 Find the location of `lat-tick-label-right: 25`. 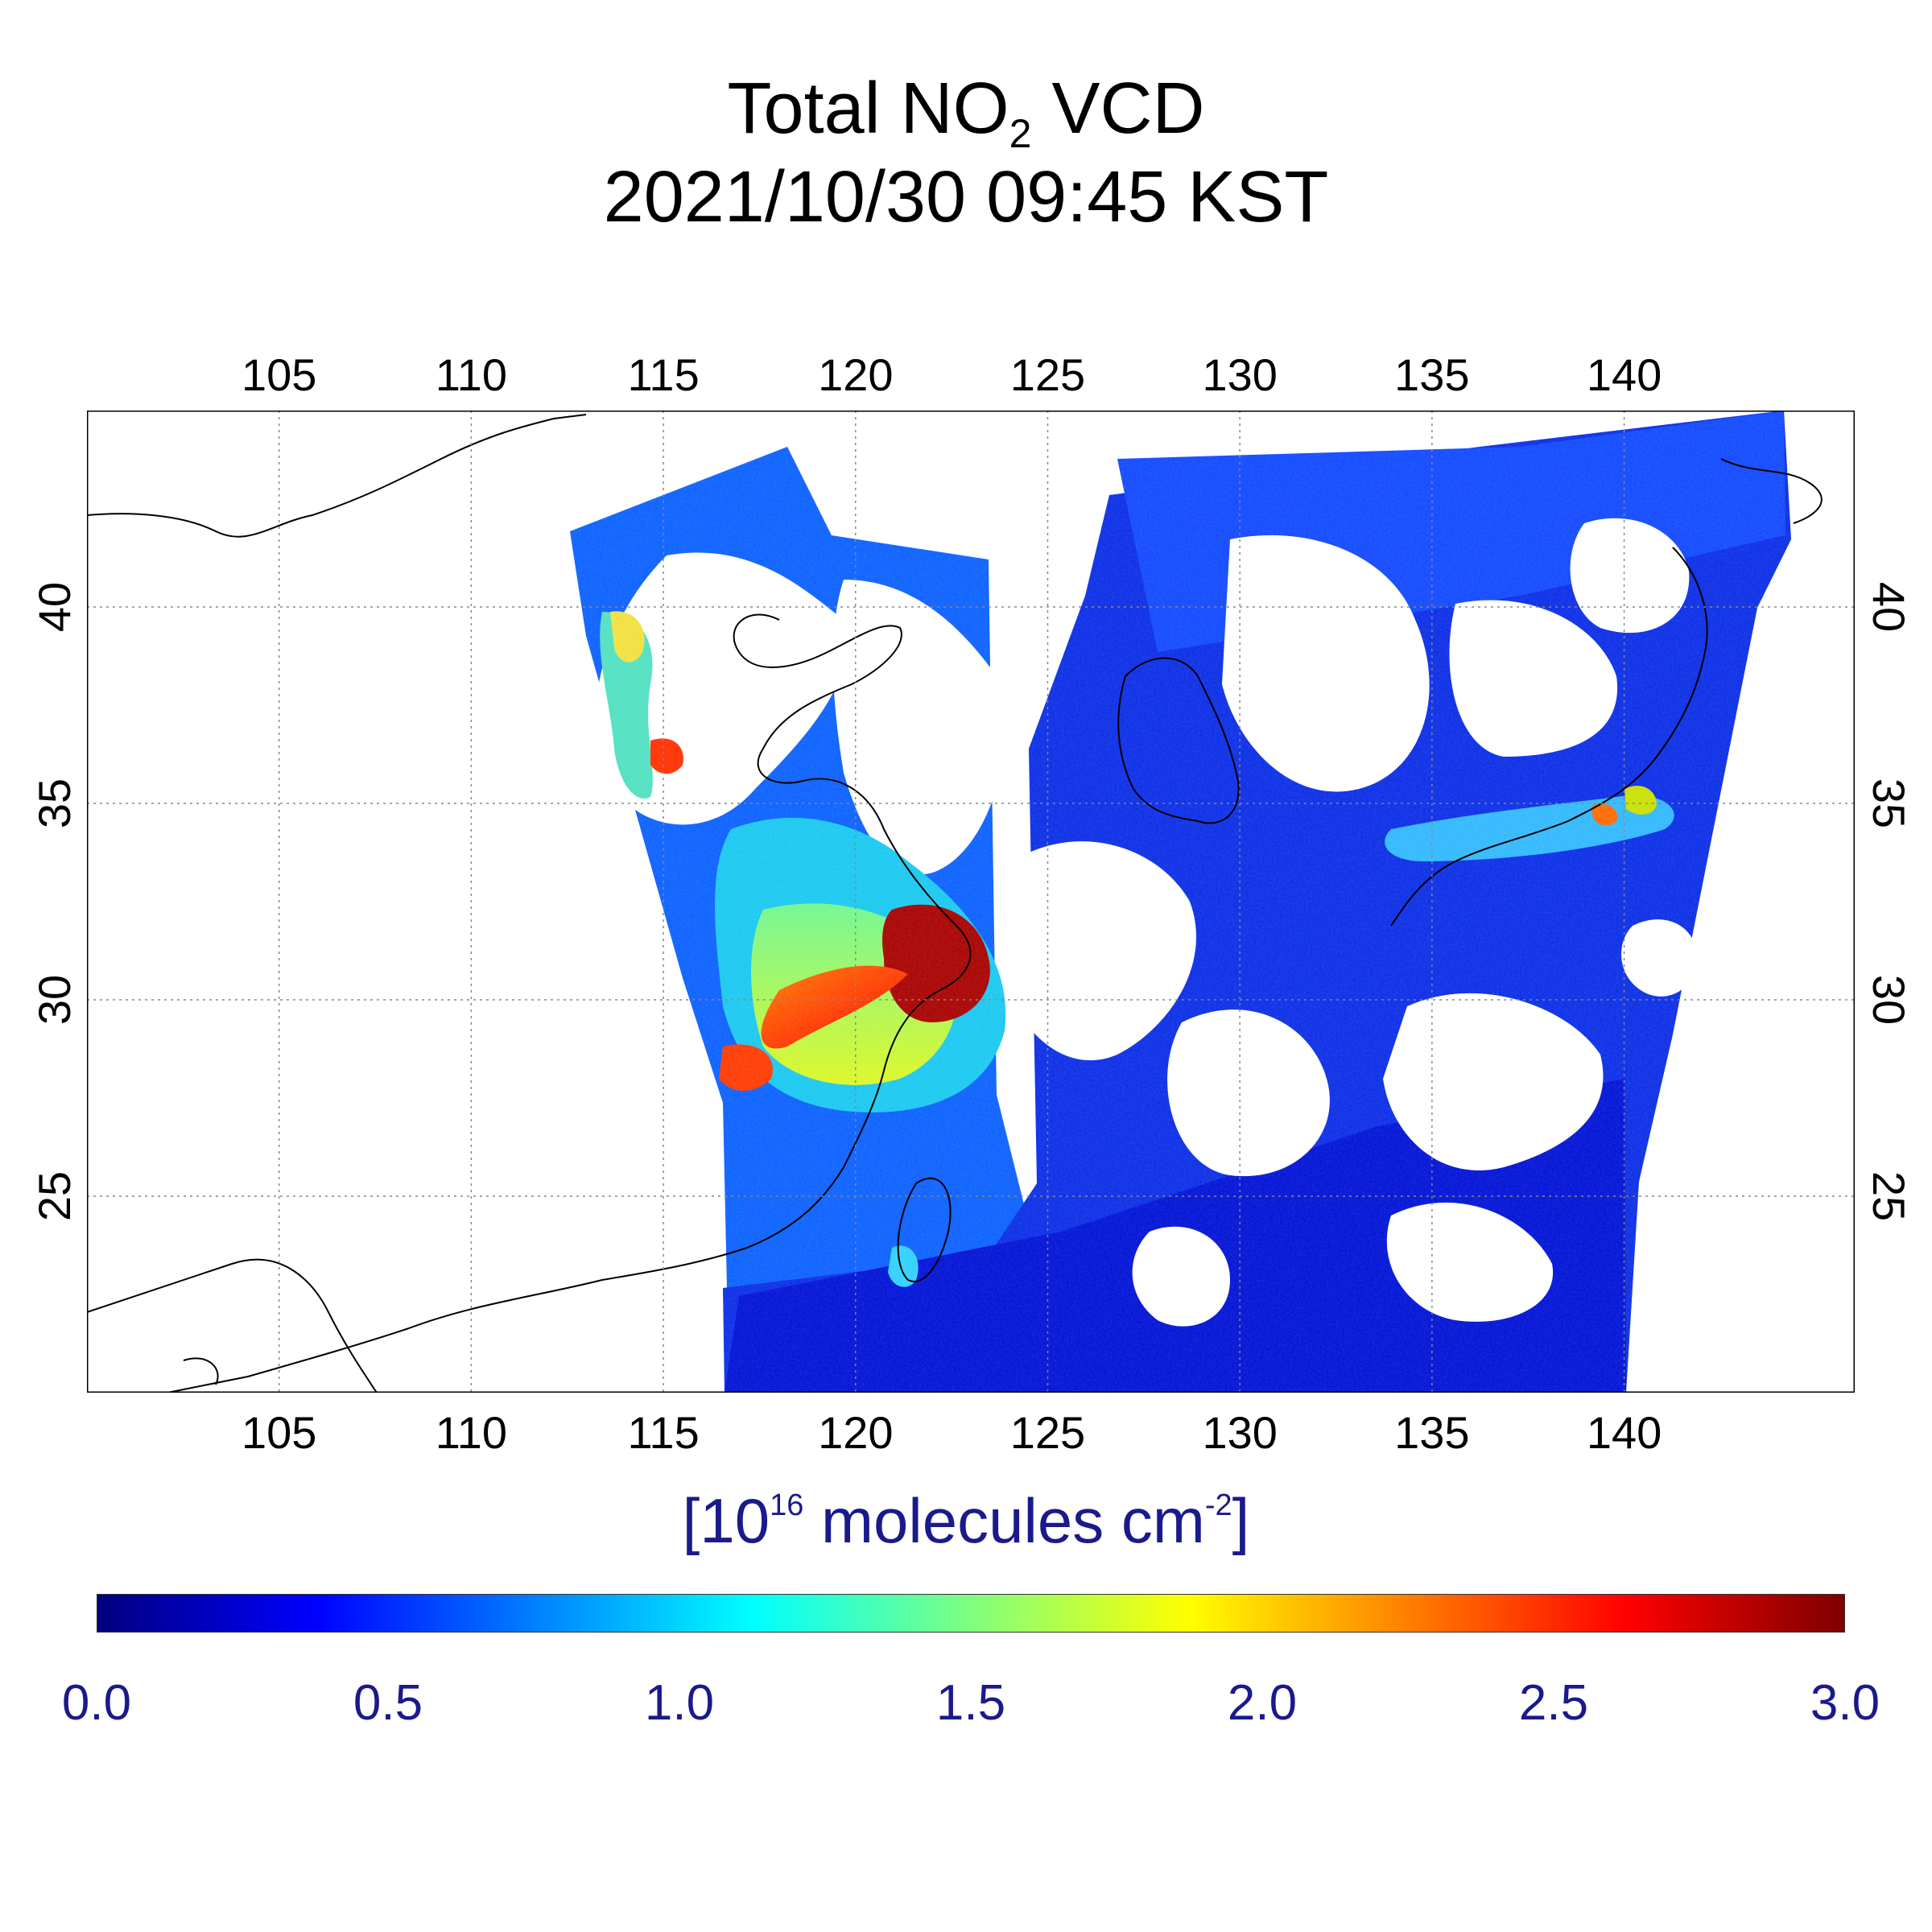

lat-tick-label-right: 25 is located at coordinates (1889, 1196).